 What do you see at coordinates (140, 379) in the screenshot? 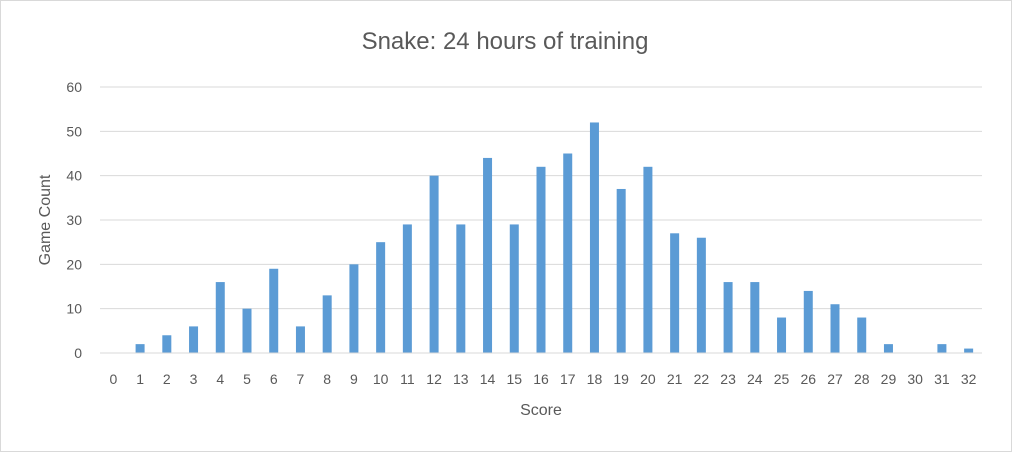
I see `x-tick-label: 1` at bounding box center [140, 379].